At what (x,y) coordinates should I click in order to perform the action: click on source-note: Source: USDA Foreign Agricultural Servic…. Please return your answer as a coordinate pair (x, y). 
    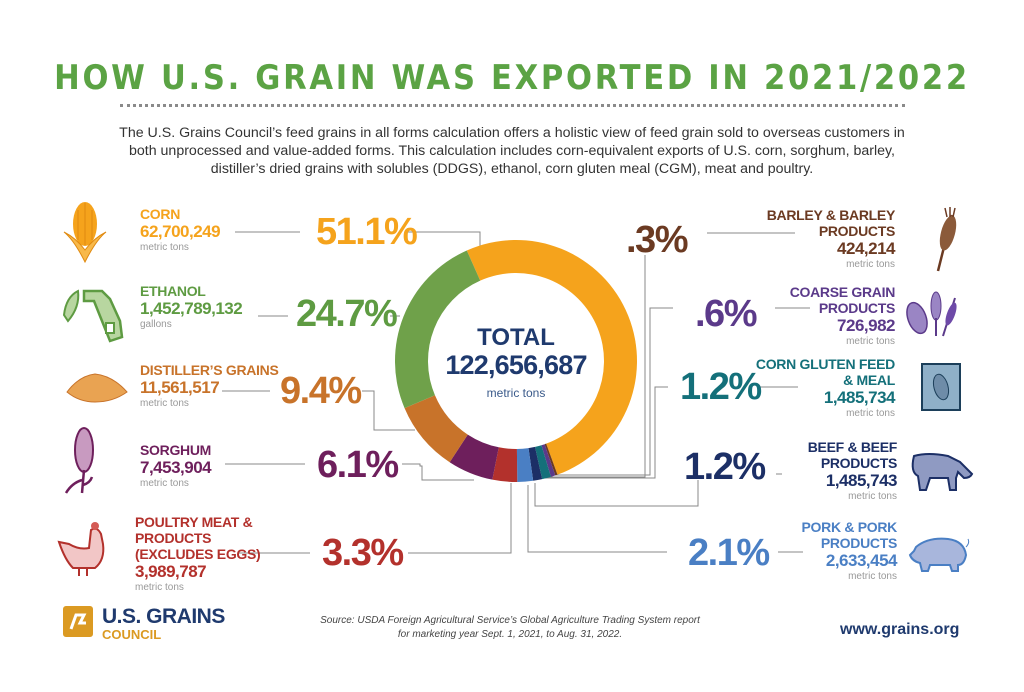
    Looking at the image, I should click on (510, 628).